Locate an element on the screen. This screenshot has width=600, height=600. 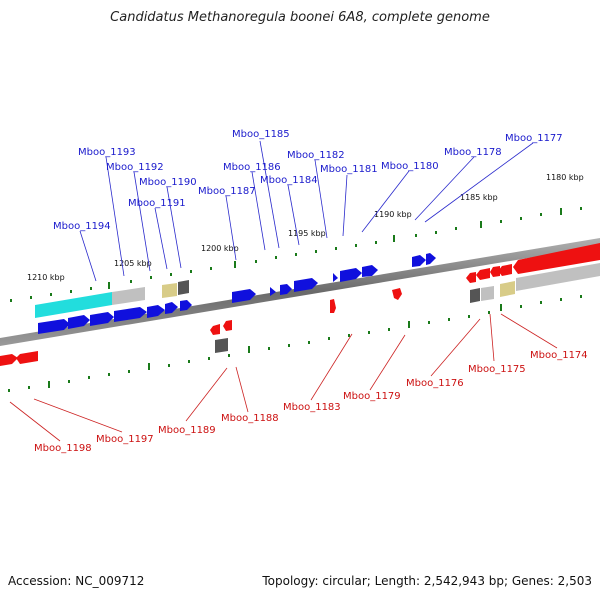
gene-label-mboo-1198: Mboo_1198 is located at coordinates (63, 448).